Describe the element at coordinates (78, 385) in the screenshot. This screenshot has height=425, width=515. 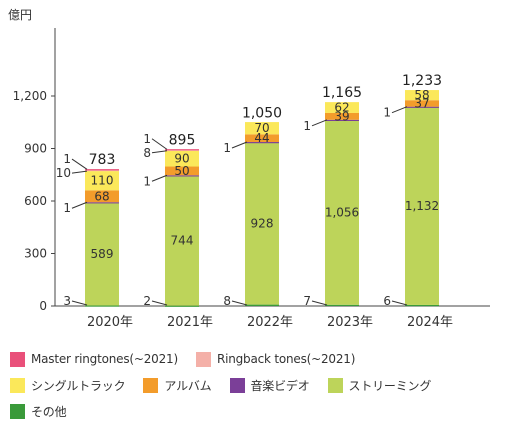
I see `legend-label: シングルトラック` at that location.